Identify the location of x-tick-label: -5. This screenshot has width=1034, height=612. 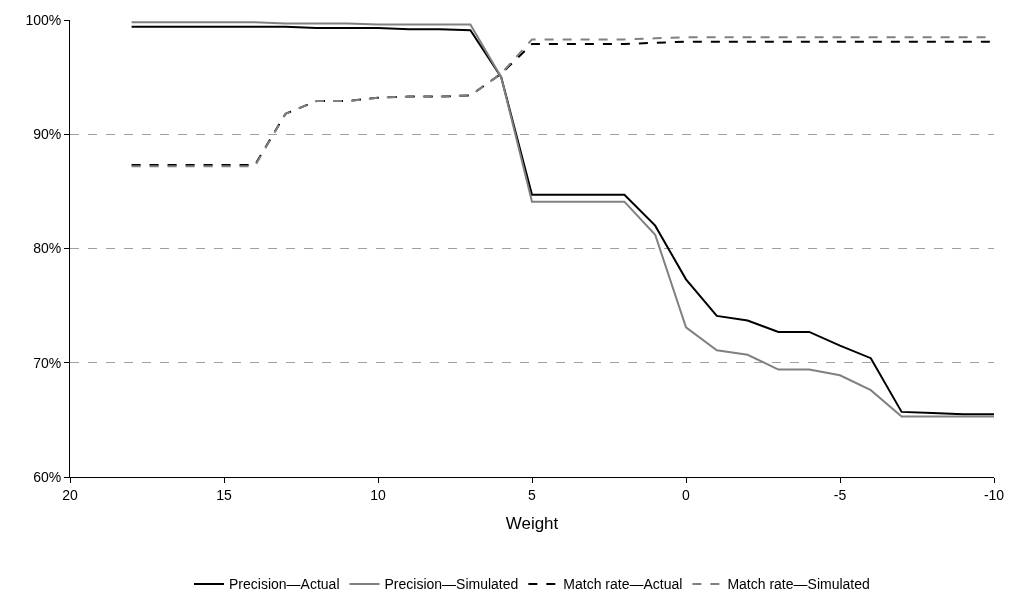
(840, 494).